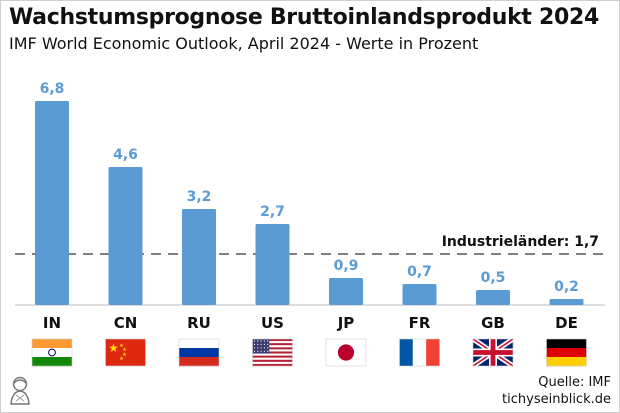  I want to click on data-label: 0,2, so click(566, 287).